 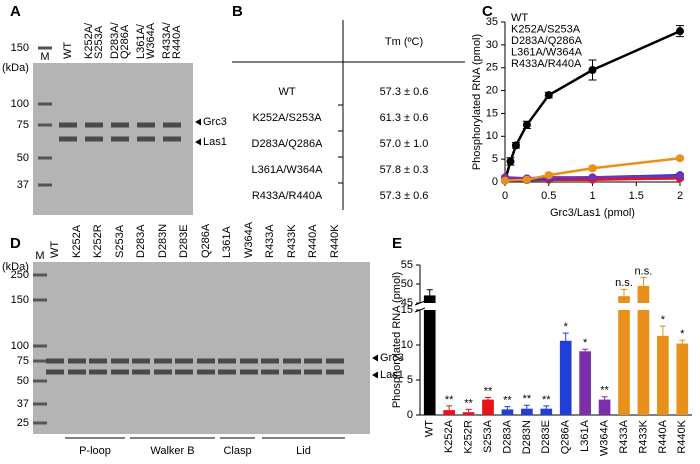 What do you see at coordinates (397, 340) in the screenshot?
I see `y-axis-title: Phosphorylated RNA (pmol)` at bounding box center [397, 340].